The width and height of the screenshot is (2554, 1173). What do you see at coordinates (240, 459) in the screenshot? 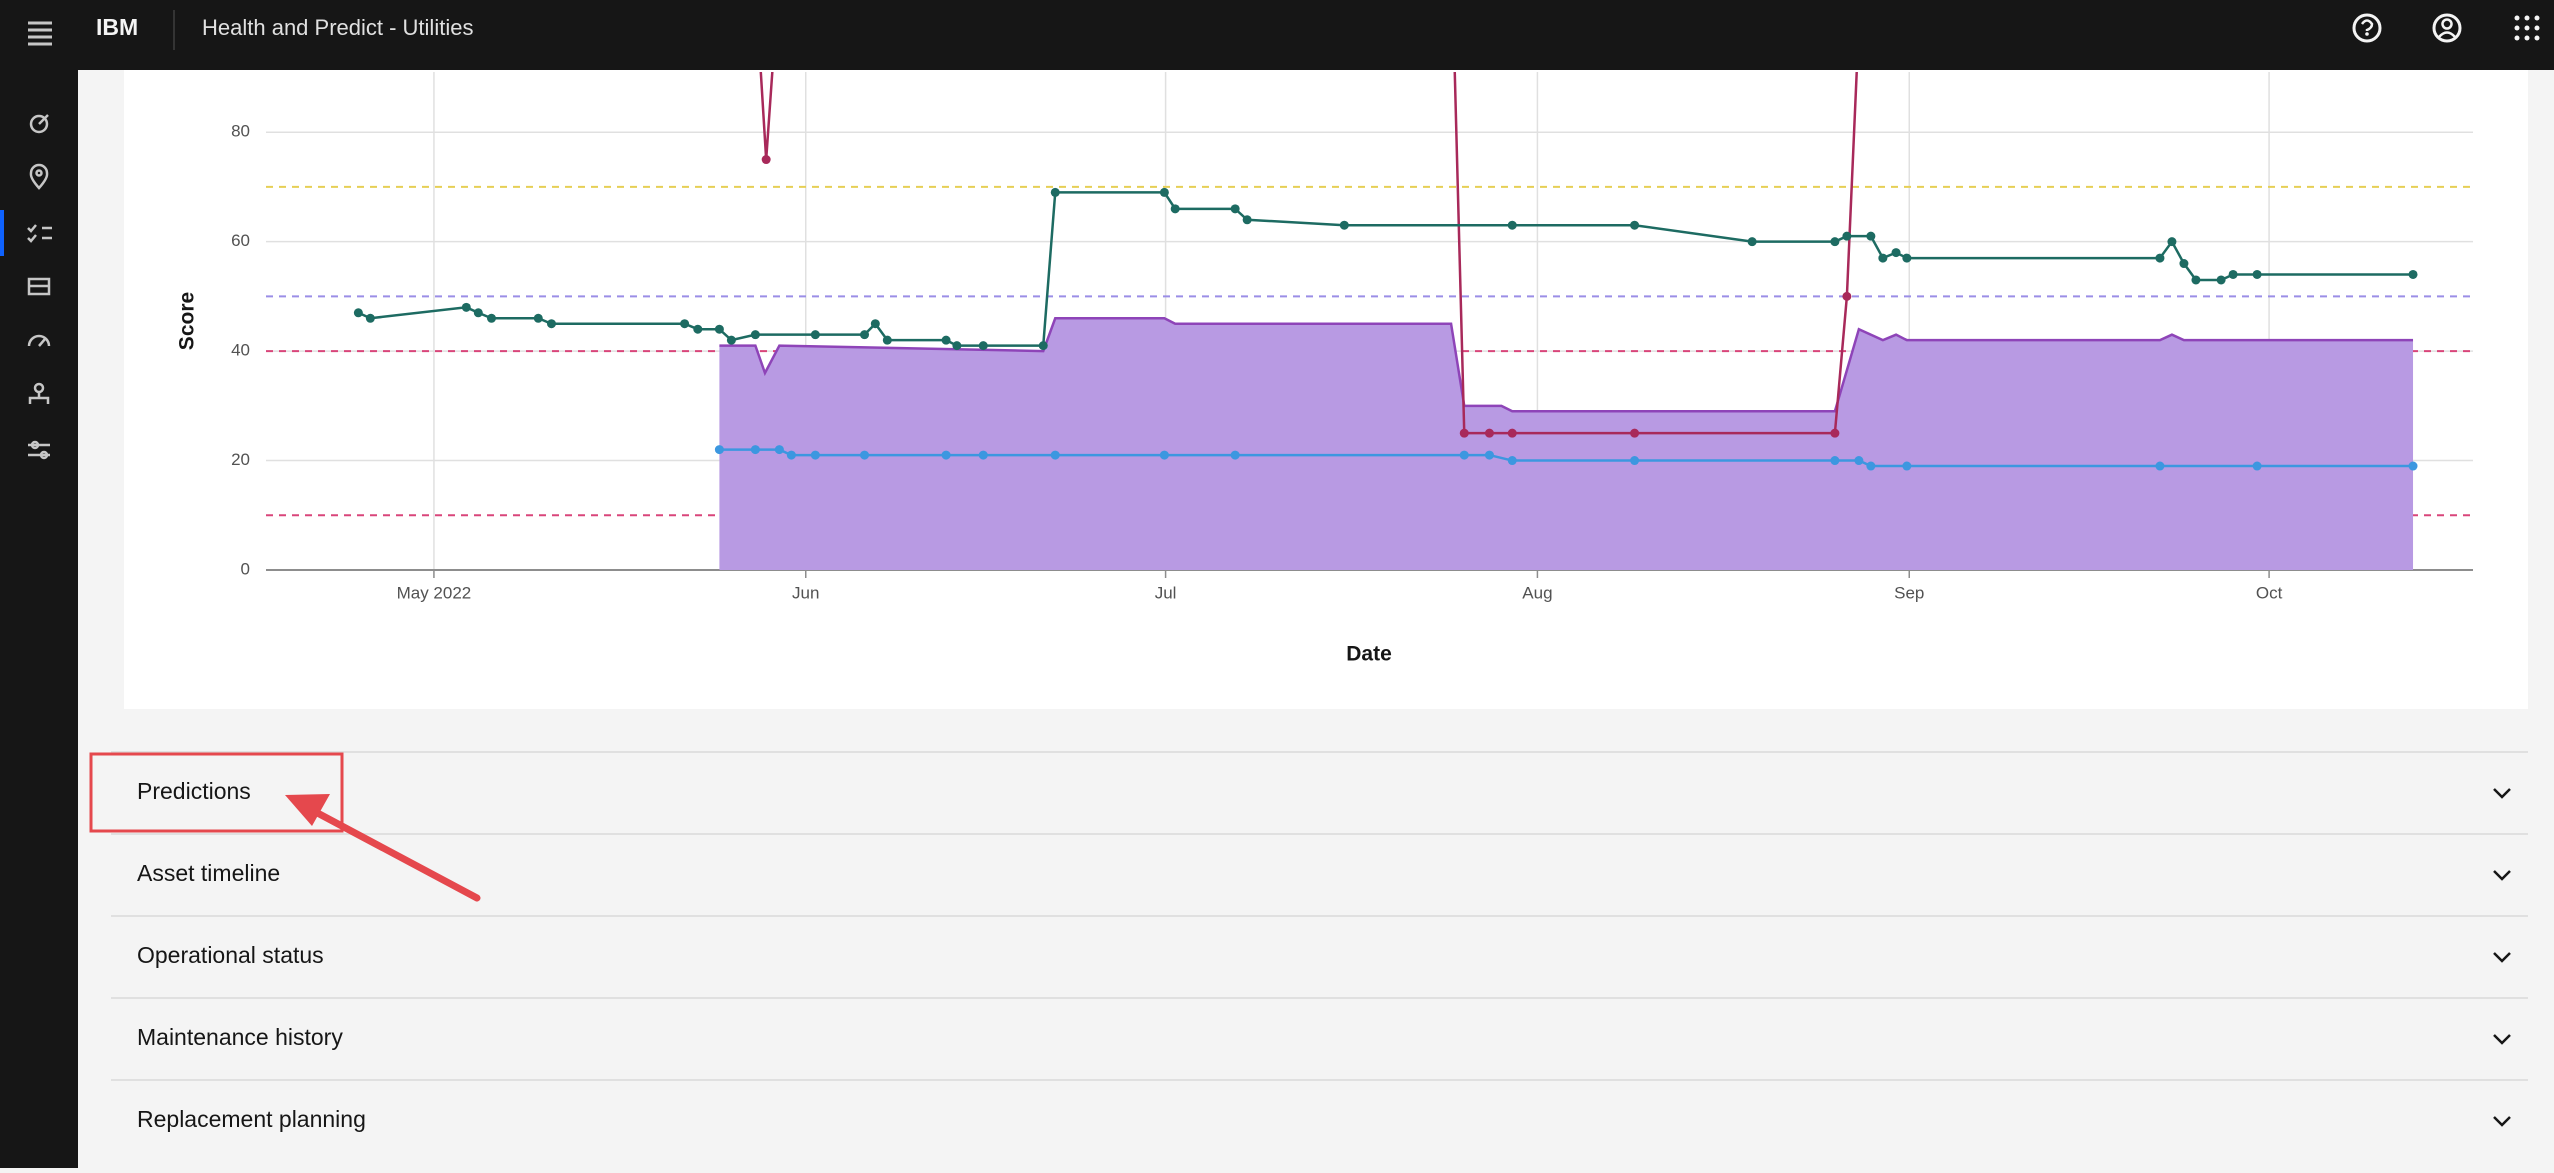
I see `y-tick-label: 20` at bounding box center [240, 459].